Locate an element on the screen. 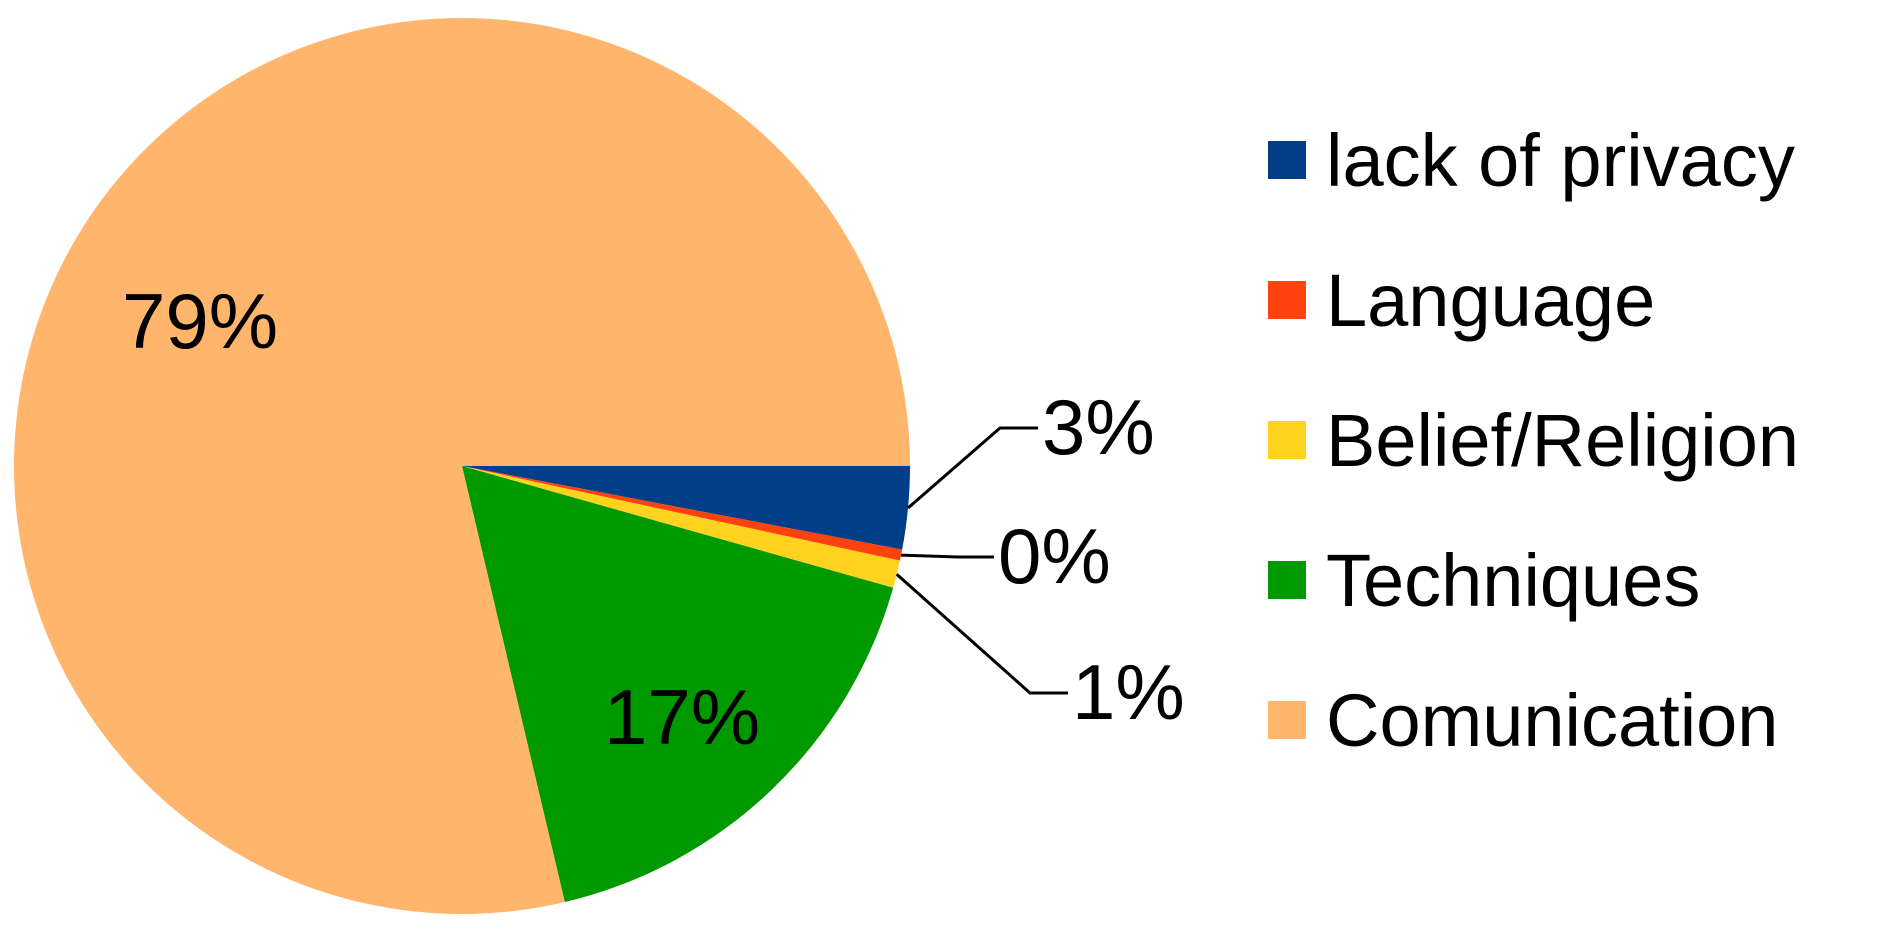 This screenshot has height=933, width=1877. legend-swatch-comunication is located at coordinates (1287, 720).